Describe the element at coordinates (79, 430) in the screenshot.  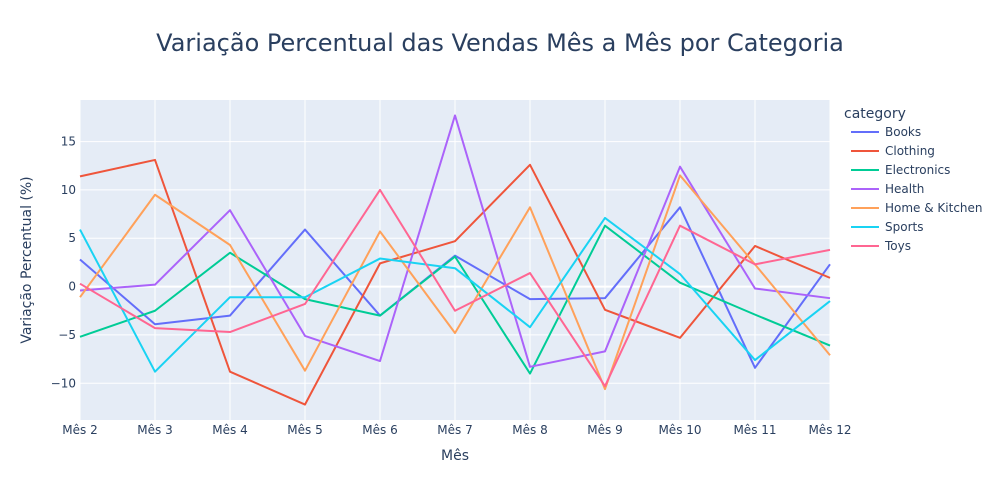
I see `x-tick-label: Mês 2` at that location.